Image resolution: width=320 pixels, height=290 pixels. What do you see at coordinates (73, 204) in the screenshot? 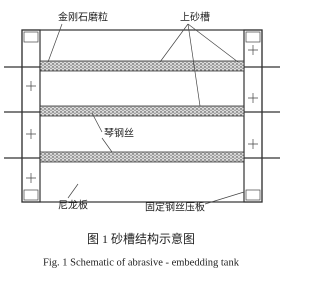
I see `label-nylon-plate: 尼龙板` at bounding box center [73, 204].